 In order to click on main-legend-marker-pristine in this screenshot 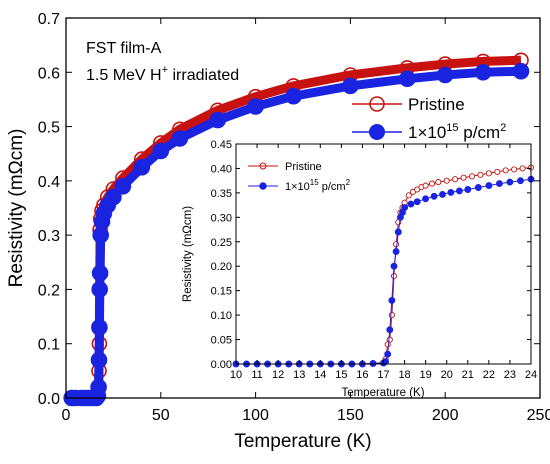, I will do `click(377, 104)`.